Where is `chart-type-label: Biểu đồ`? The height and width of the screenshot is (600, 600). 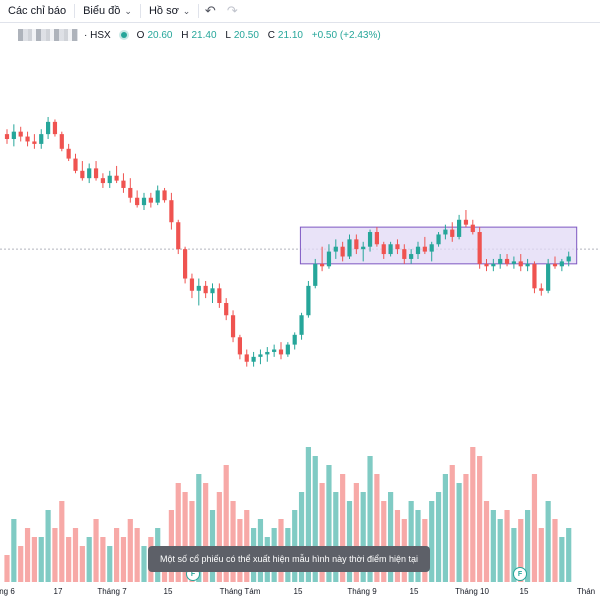 chart-type-label: Biểu đồ is located at coordinates (102, 11).